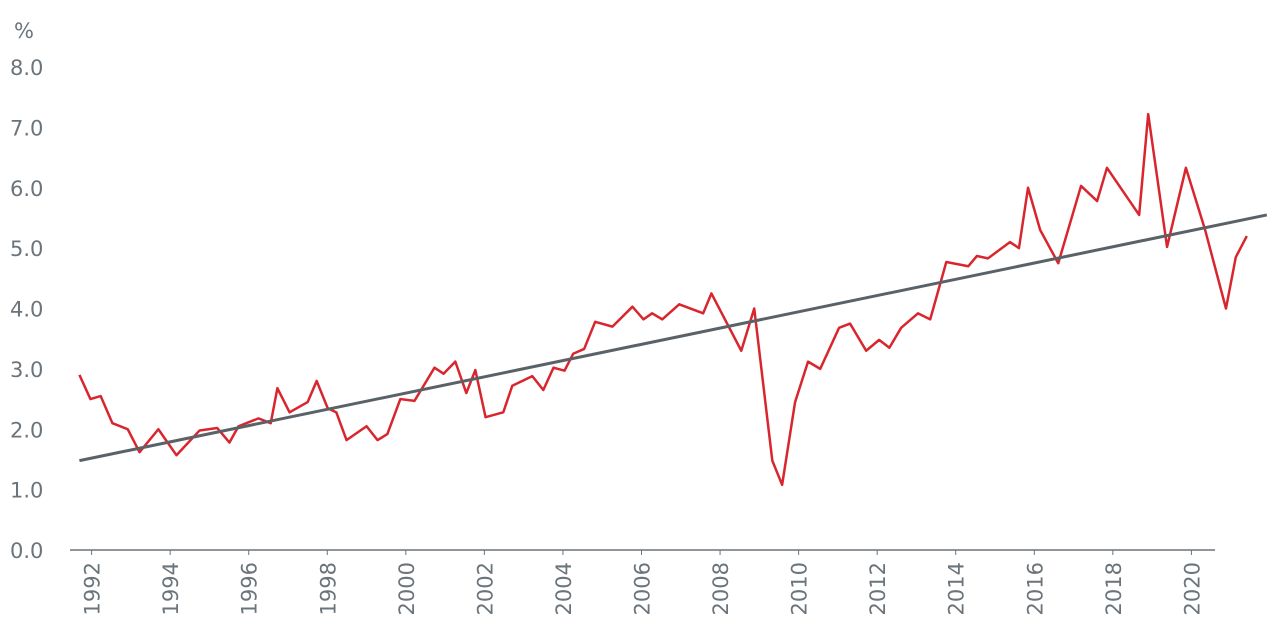 Image resolution: width=1280 pixels, height=638 pixels. Describe the element at coordinates (26, 68) in the screenshot. I see `y-tick-label: 8.0` at that location.